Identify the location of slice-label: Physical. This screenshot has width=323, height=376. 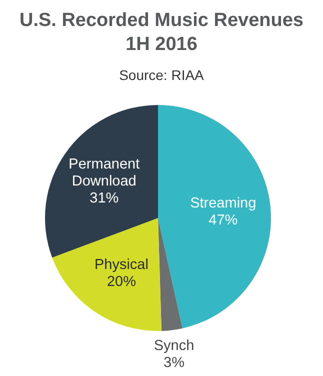
(121, 264).